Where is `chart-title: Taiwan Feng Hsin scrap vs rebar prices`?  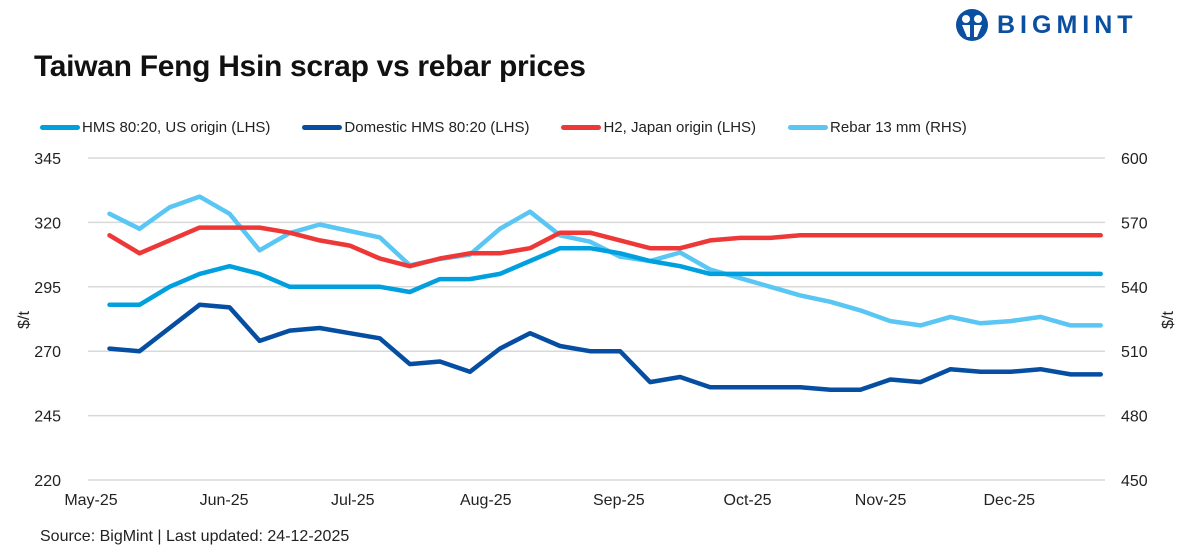
chart-title: Taiwan Feng Hsin scrap vs rebar prices is located at coordinates (310, 66).